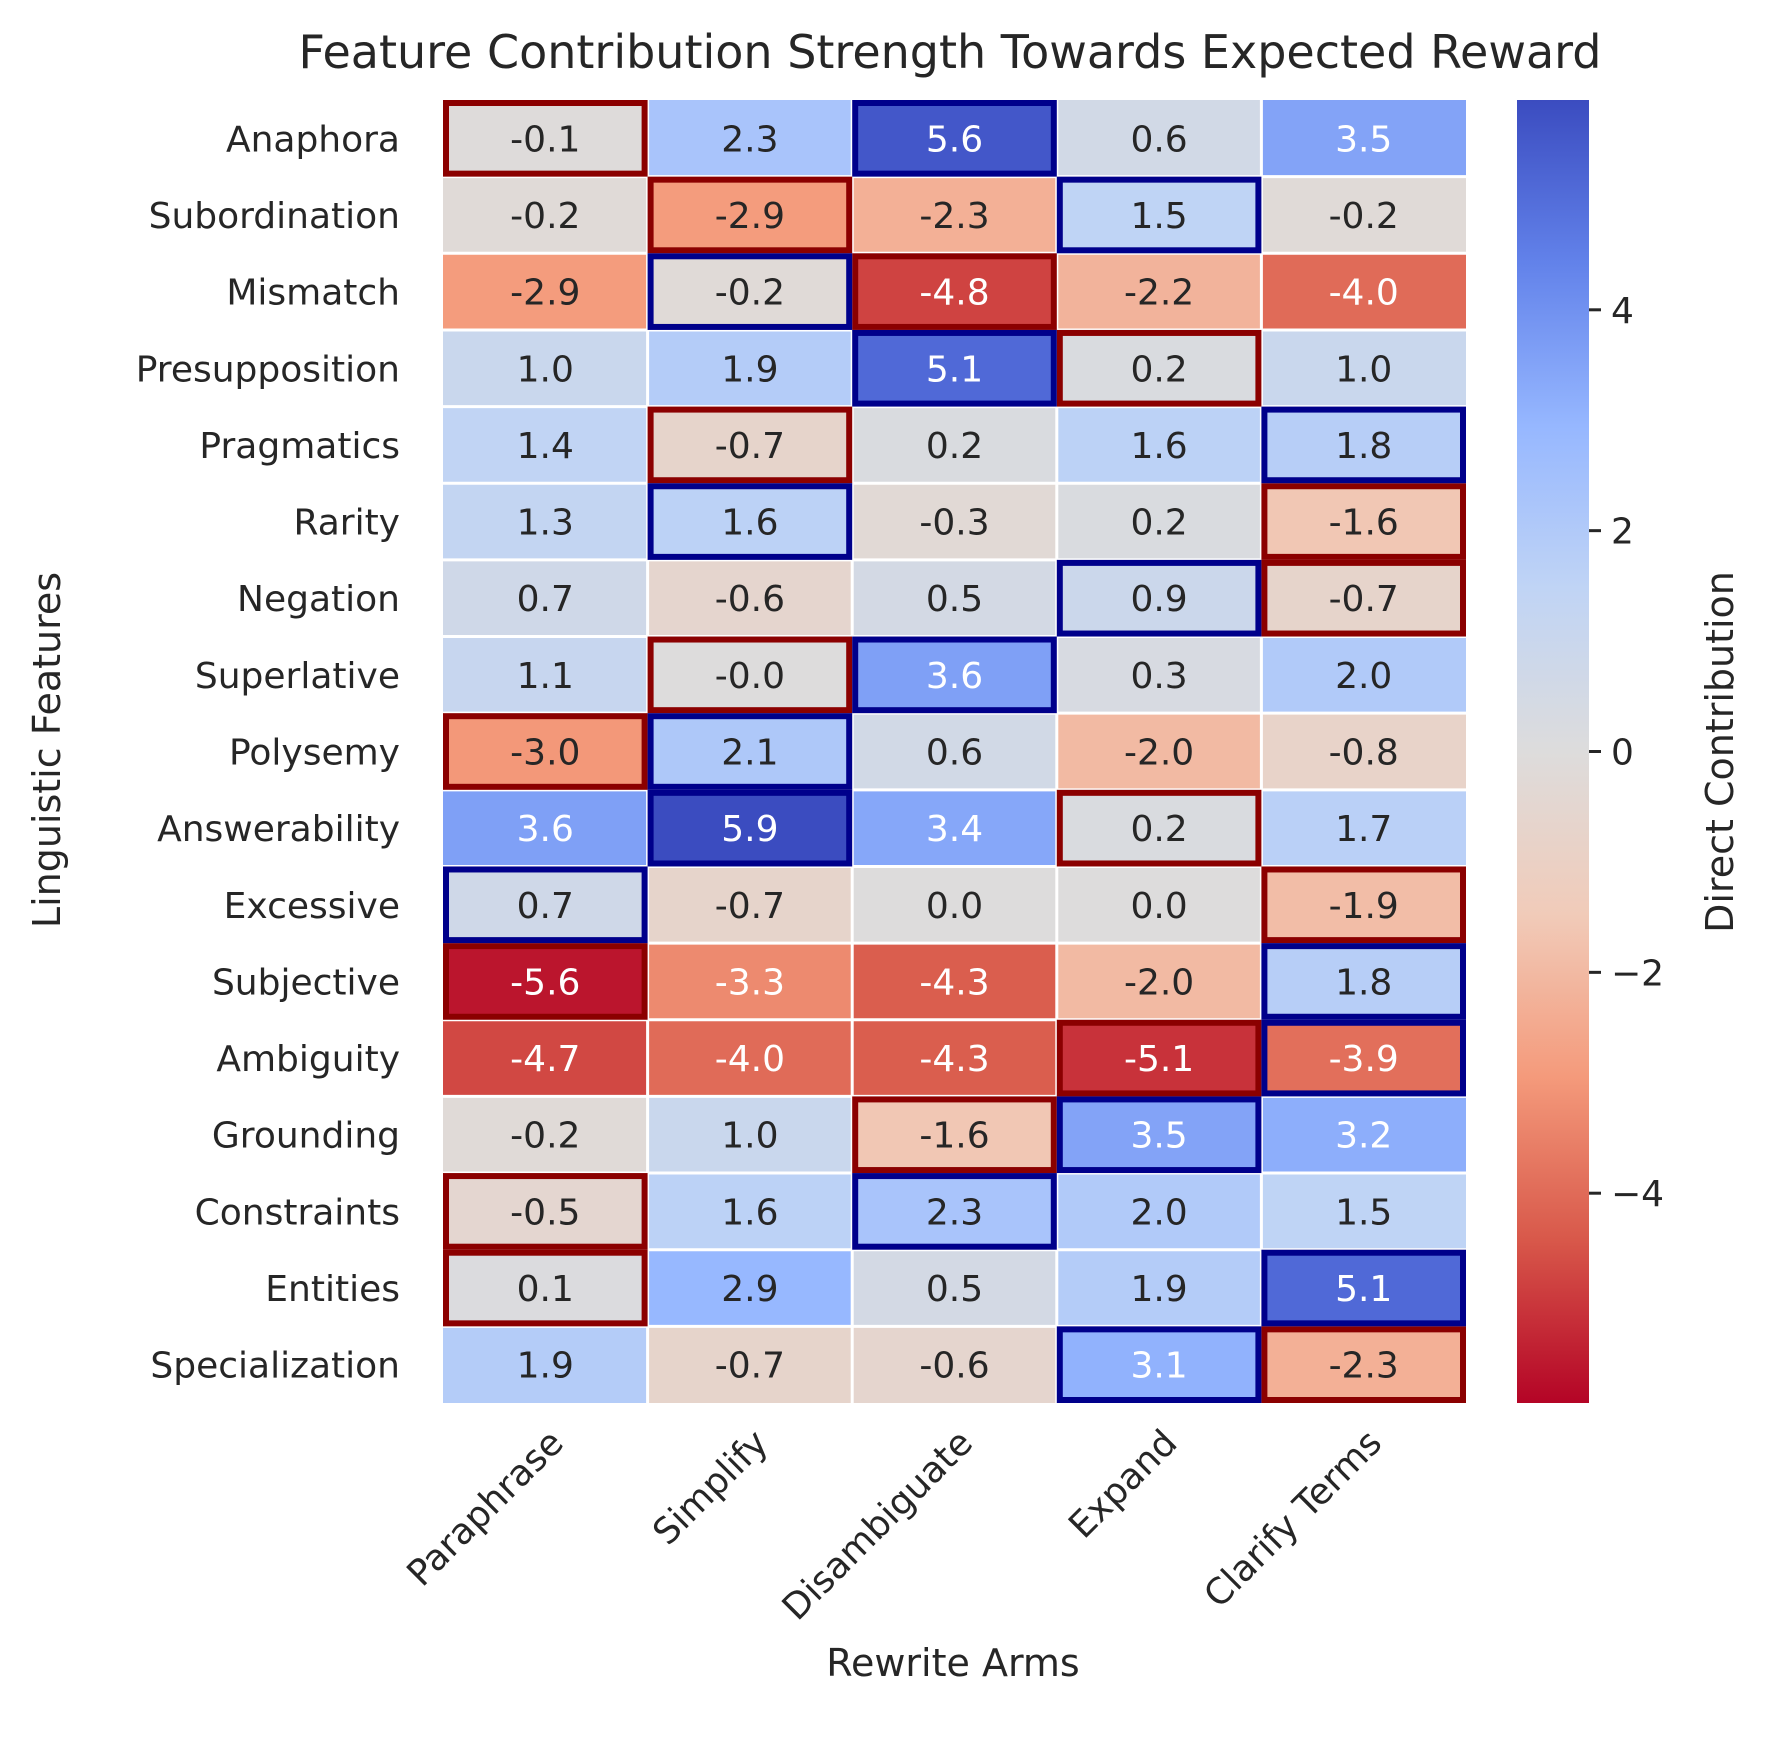 The width and height of the screenshot is (1767, 1754). I want to click on cell-value-label: -1.9, so click(1364, 906).